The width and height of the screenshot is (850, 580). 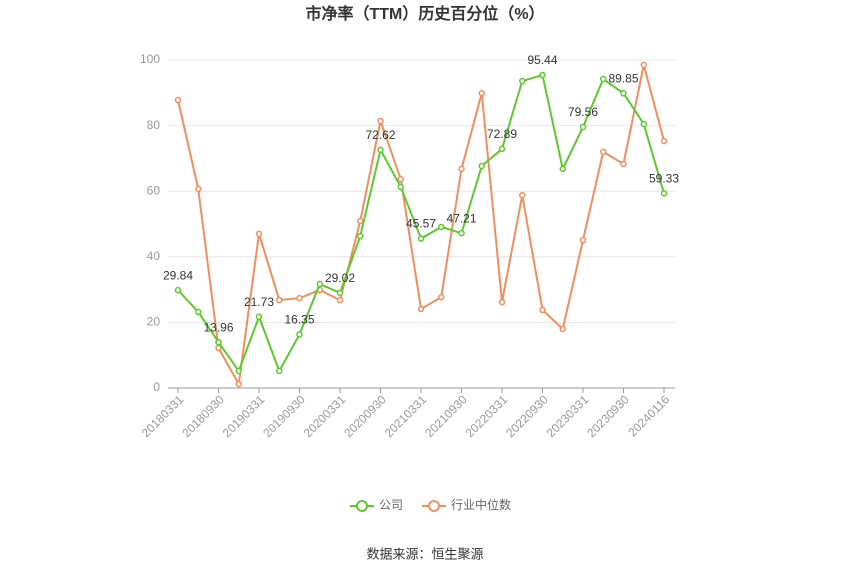 What do you see at coordinates (178, 275) in the screenshot?
I see `data-label: 29.84` at bounding box center [178, 275].